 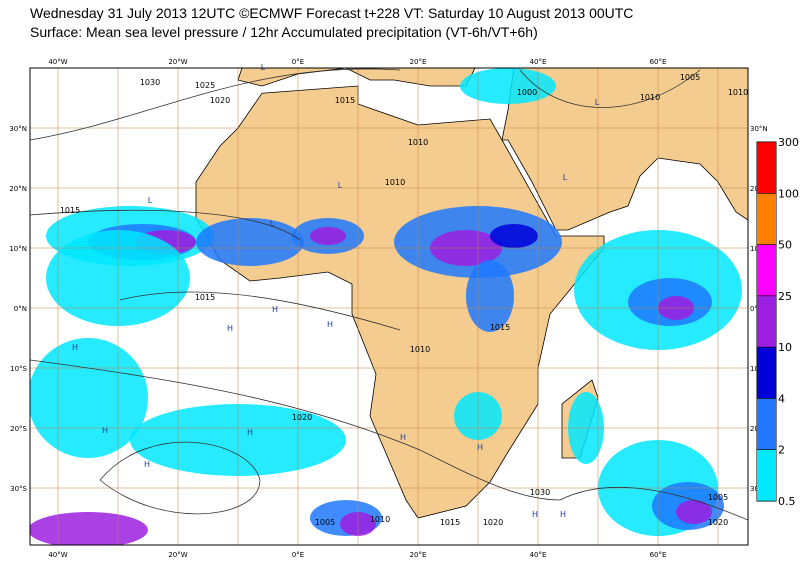 I want to click on colorbar-label: 300, so click(x=788, y=142).